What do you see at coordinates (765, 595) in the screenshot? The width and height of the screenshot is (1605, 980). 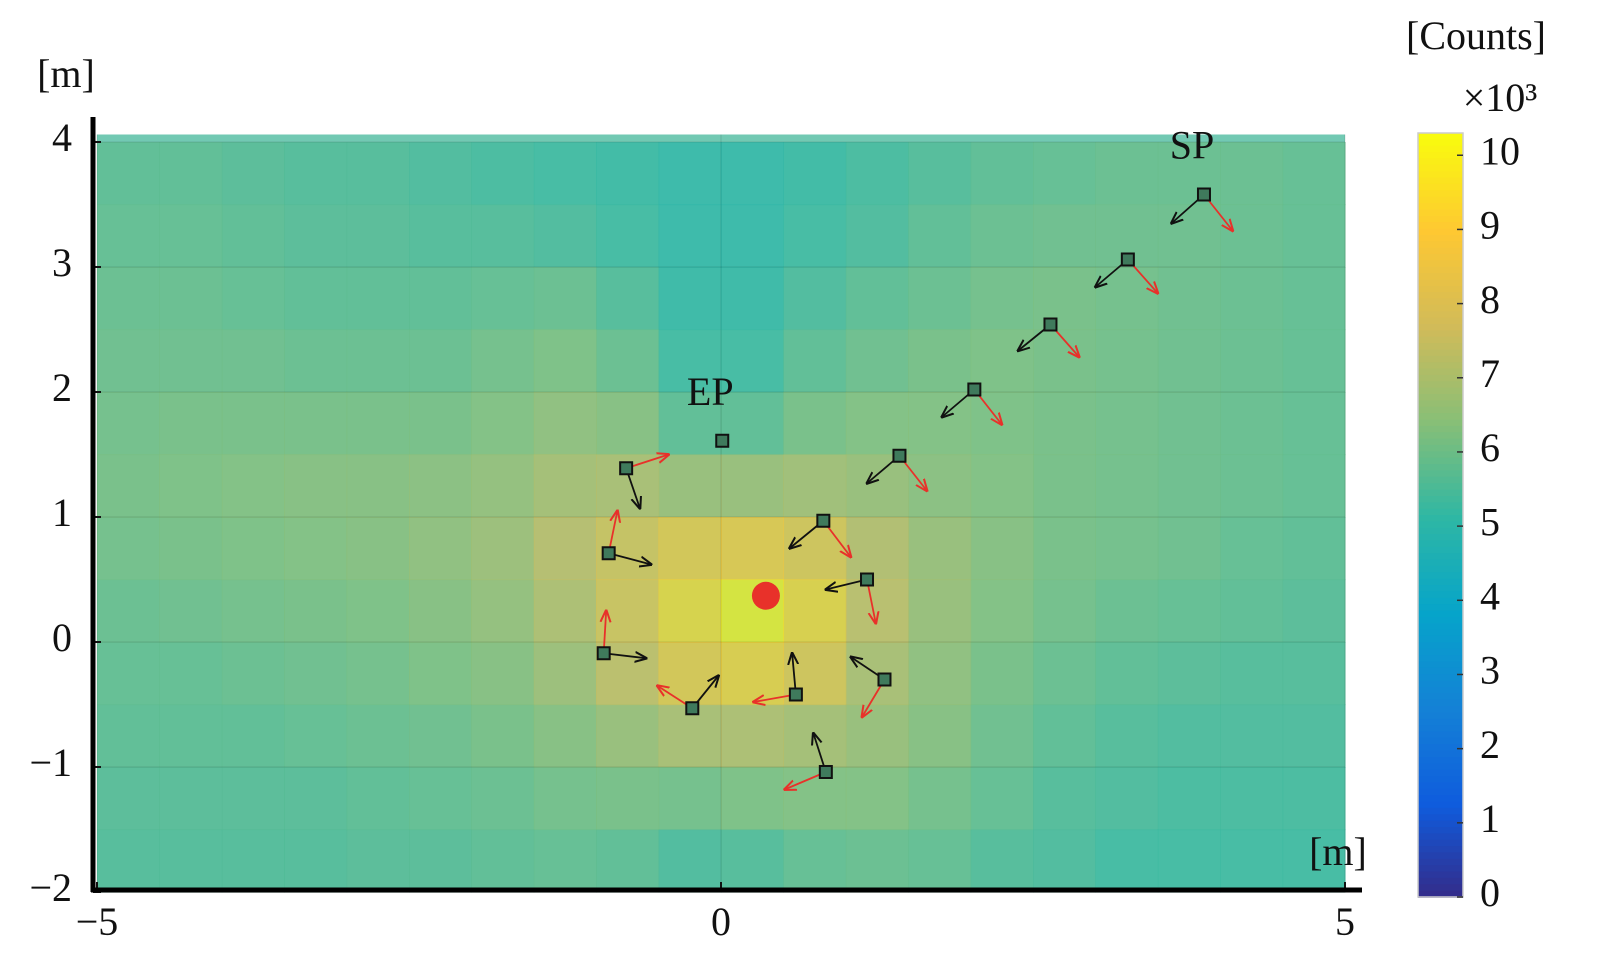 I see `source` at bounding box center [765, 595].